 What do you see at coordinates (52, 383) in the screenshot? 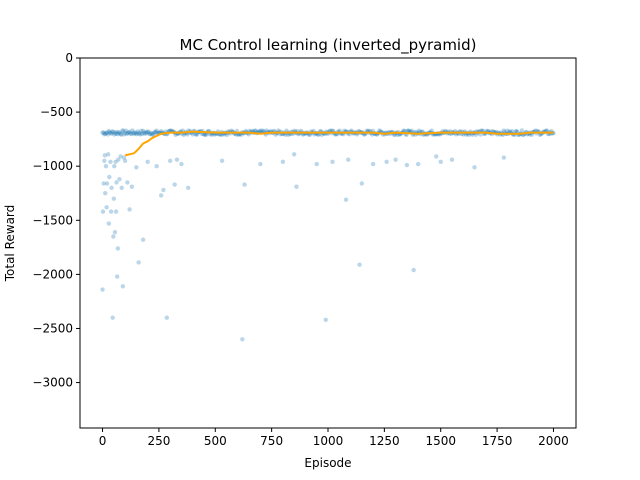
I see `y-tick-label: −3000` at bounding box center [52, 383].